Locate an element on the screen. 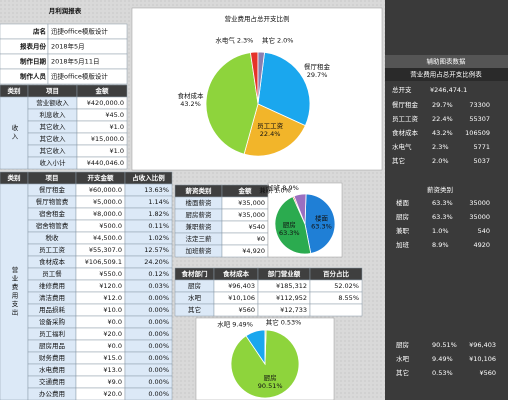 The width and height of the screenshot is (508, 400). cell-text: 厨房 is located at coordinates (194, 285).